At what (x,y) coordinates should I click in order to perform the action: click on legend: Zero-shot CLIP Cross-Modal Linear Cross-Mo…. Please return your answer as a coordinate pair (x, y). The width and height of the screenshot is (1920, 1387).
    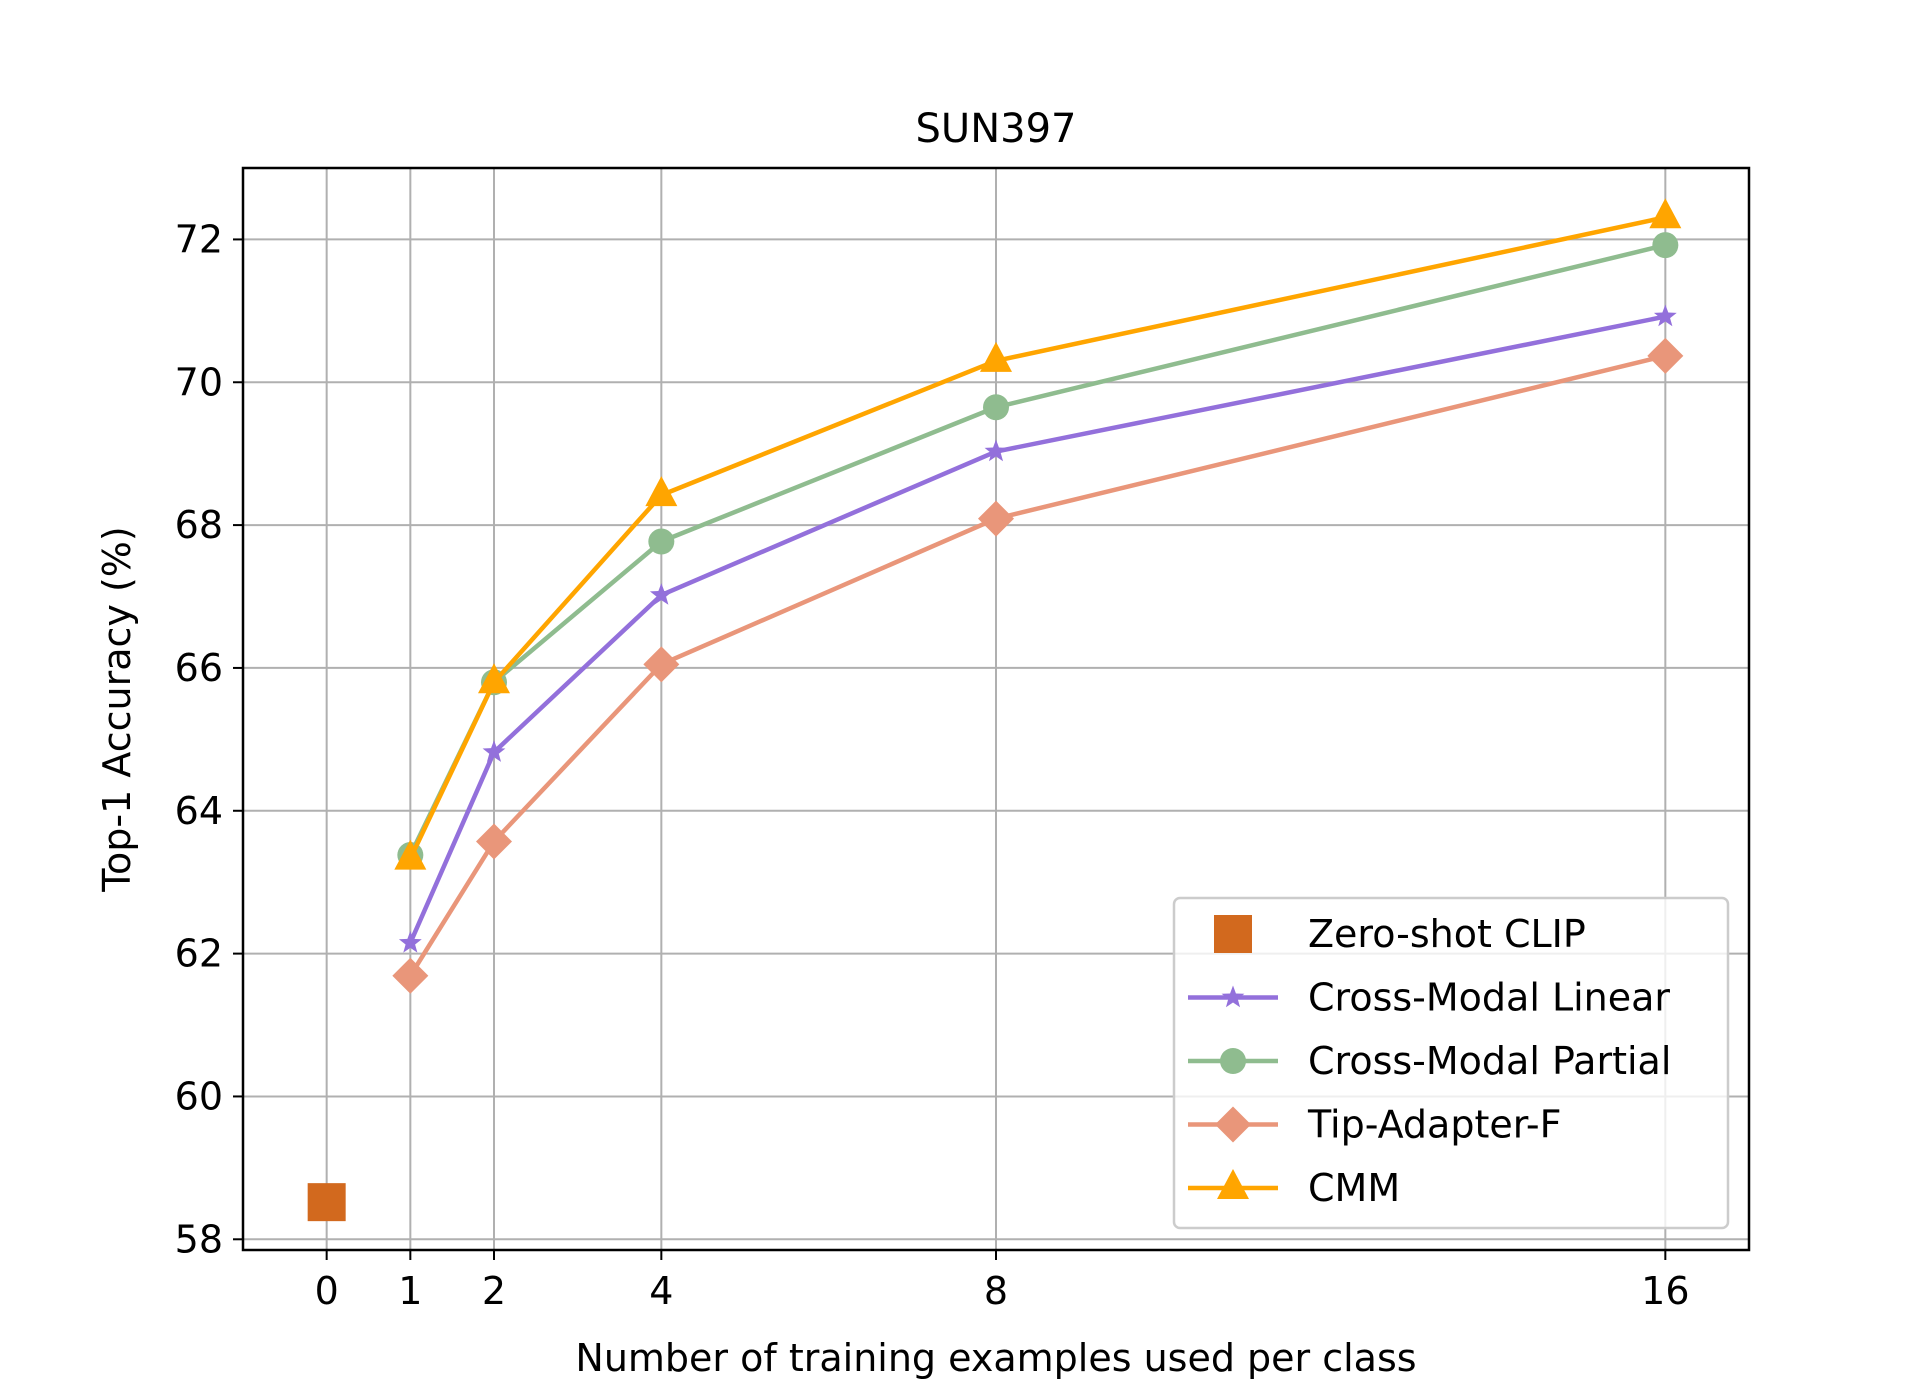
    Looking at the image, I should click on (1451, 1063).